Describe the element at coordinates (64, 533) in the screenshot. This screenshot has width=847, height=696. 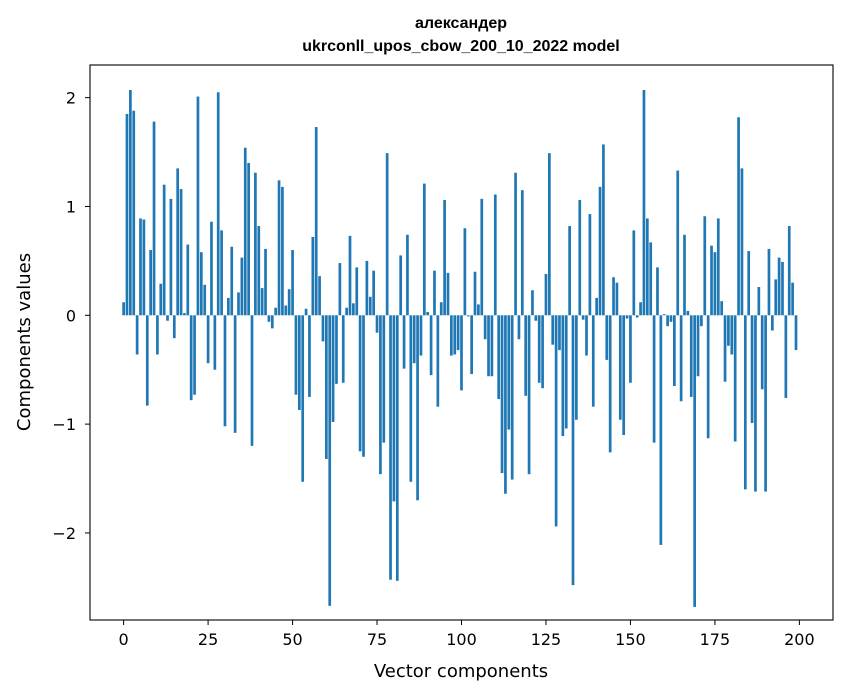
I see `y-tick-label: −2` at that location.